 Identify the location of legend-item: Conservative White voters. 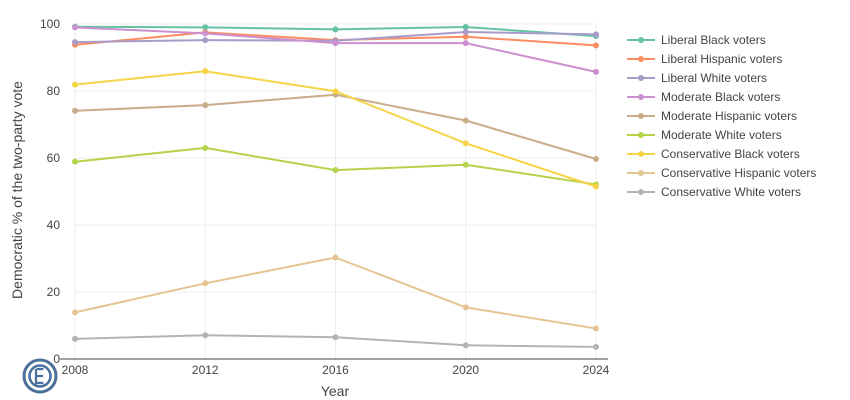
(714, 192).